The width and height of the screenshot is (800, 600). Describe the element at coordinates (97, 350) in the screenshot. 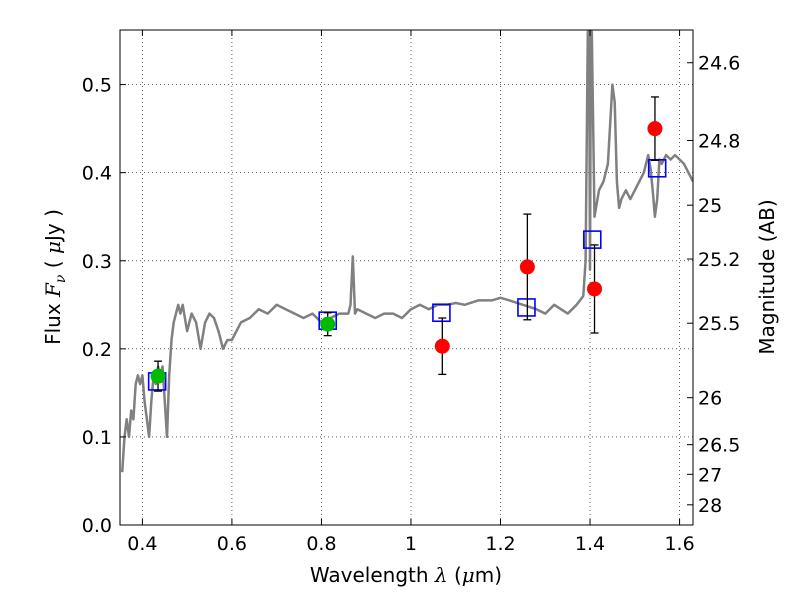

I see `y-tick-label: 0.2` at that location.